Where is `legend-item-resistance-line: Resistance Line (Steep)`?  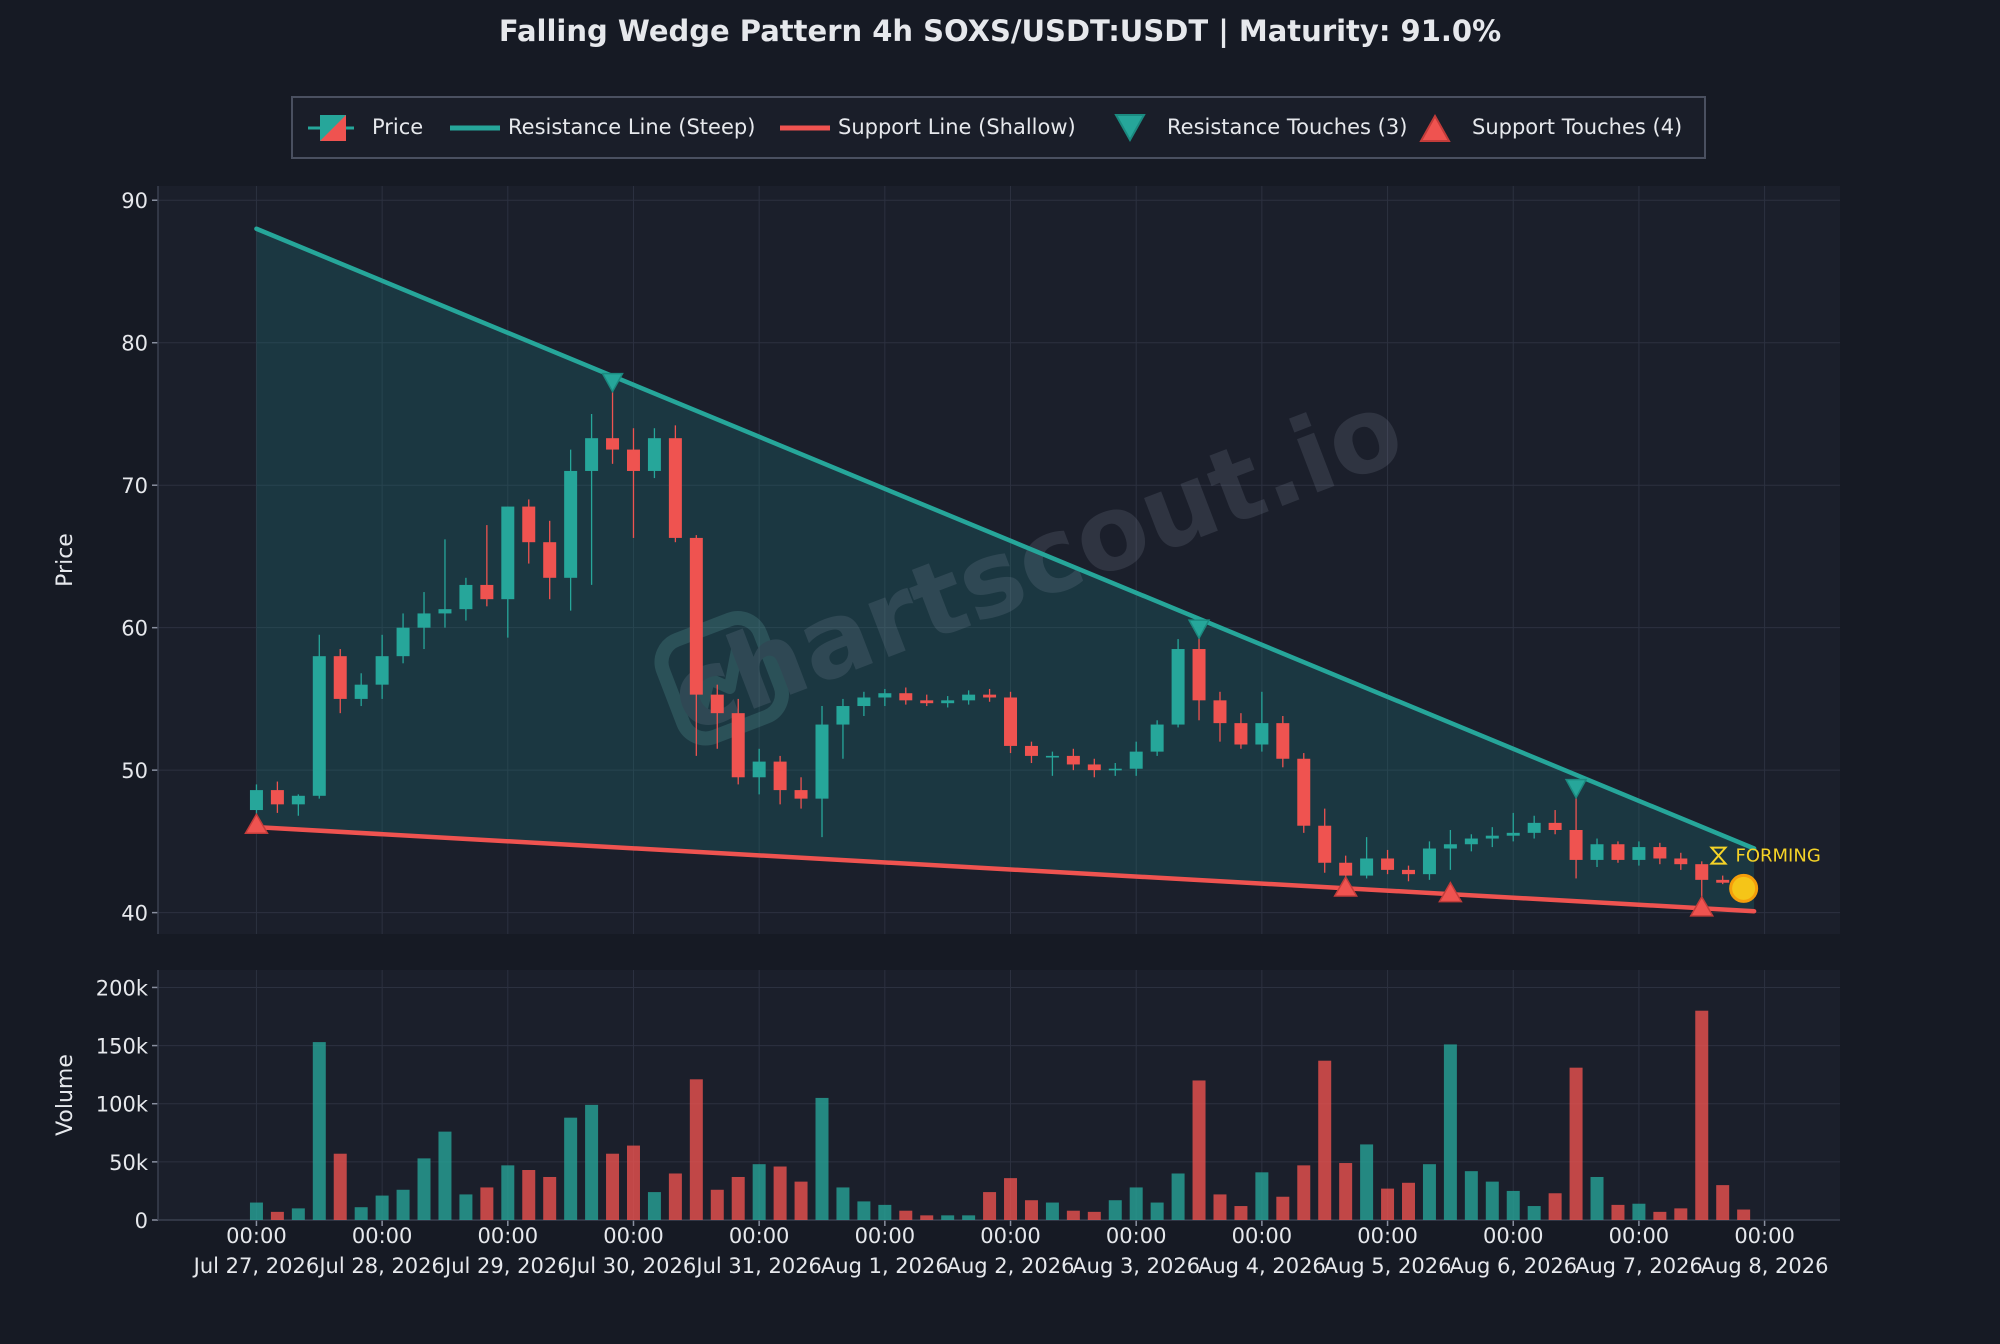
legend-item-resistance-line: Resistance Line (Steep) is located at coordinates (602, 127).